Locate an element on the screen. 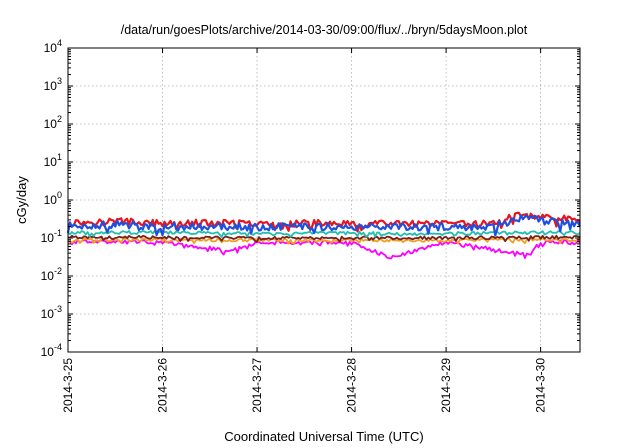  y-tick-label: 10⁻³ is located at coordinates (51, 312).